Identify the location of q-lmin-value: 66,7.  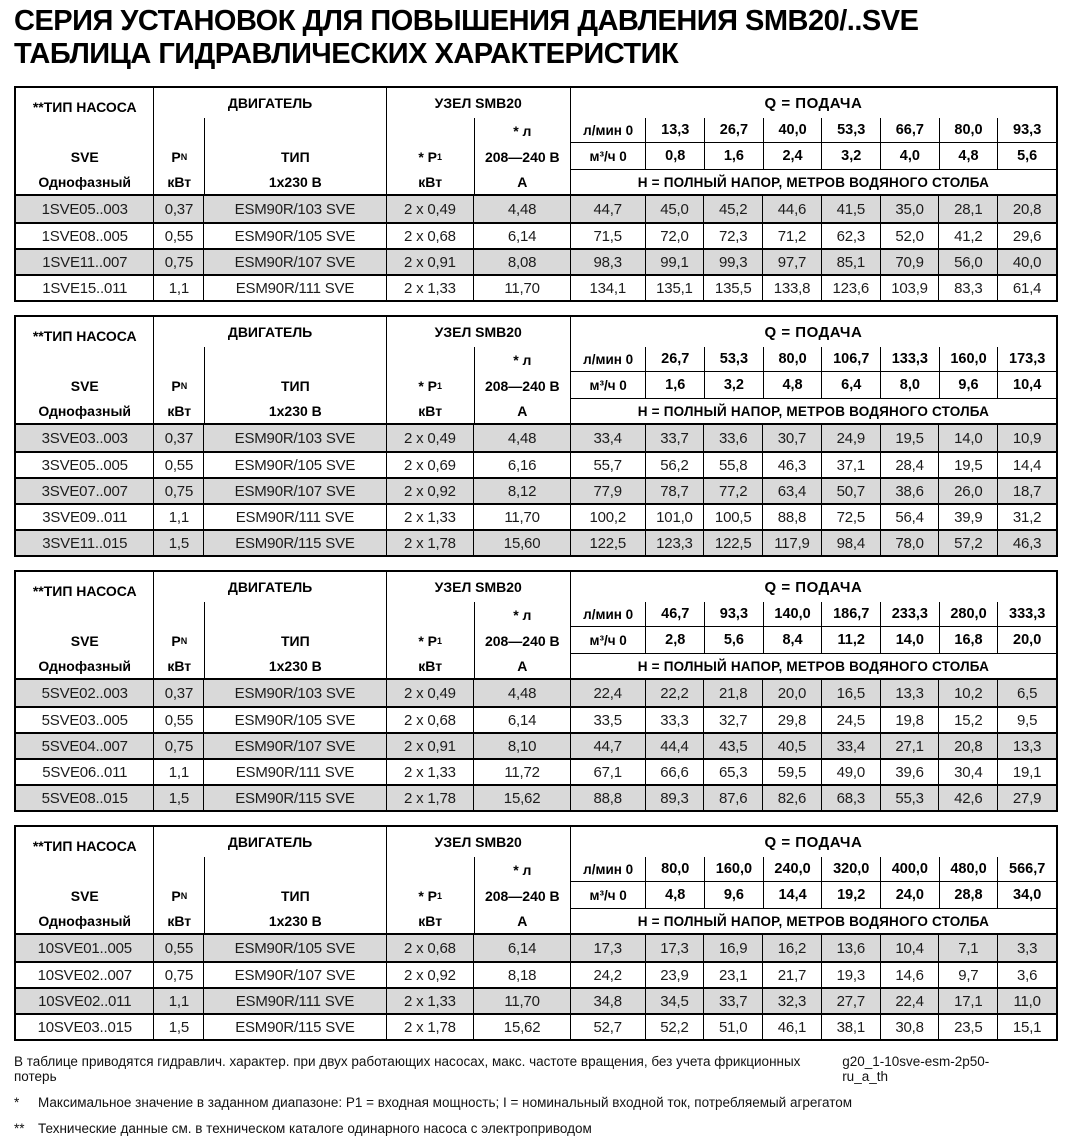
(909, 130).